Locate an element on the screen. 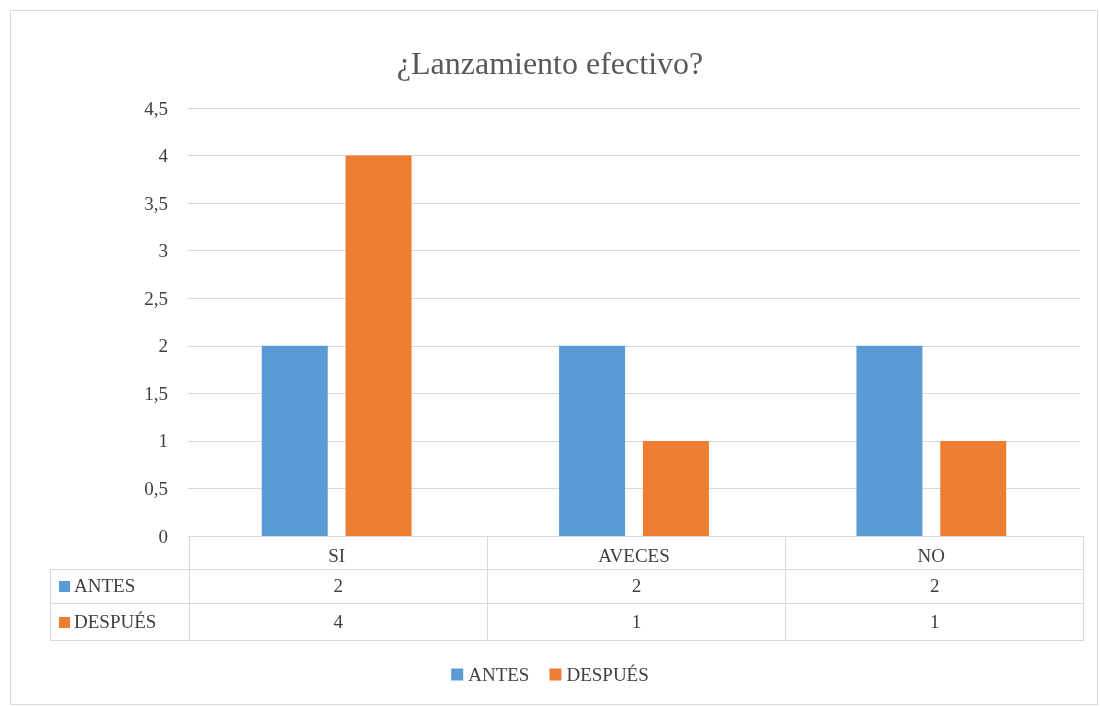 This screenshot has height=707, width=1100. y-tick-label: 0,5 is located at coordinates (156, 488).